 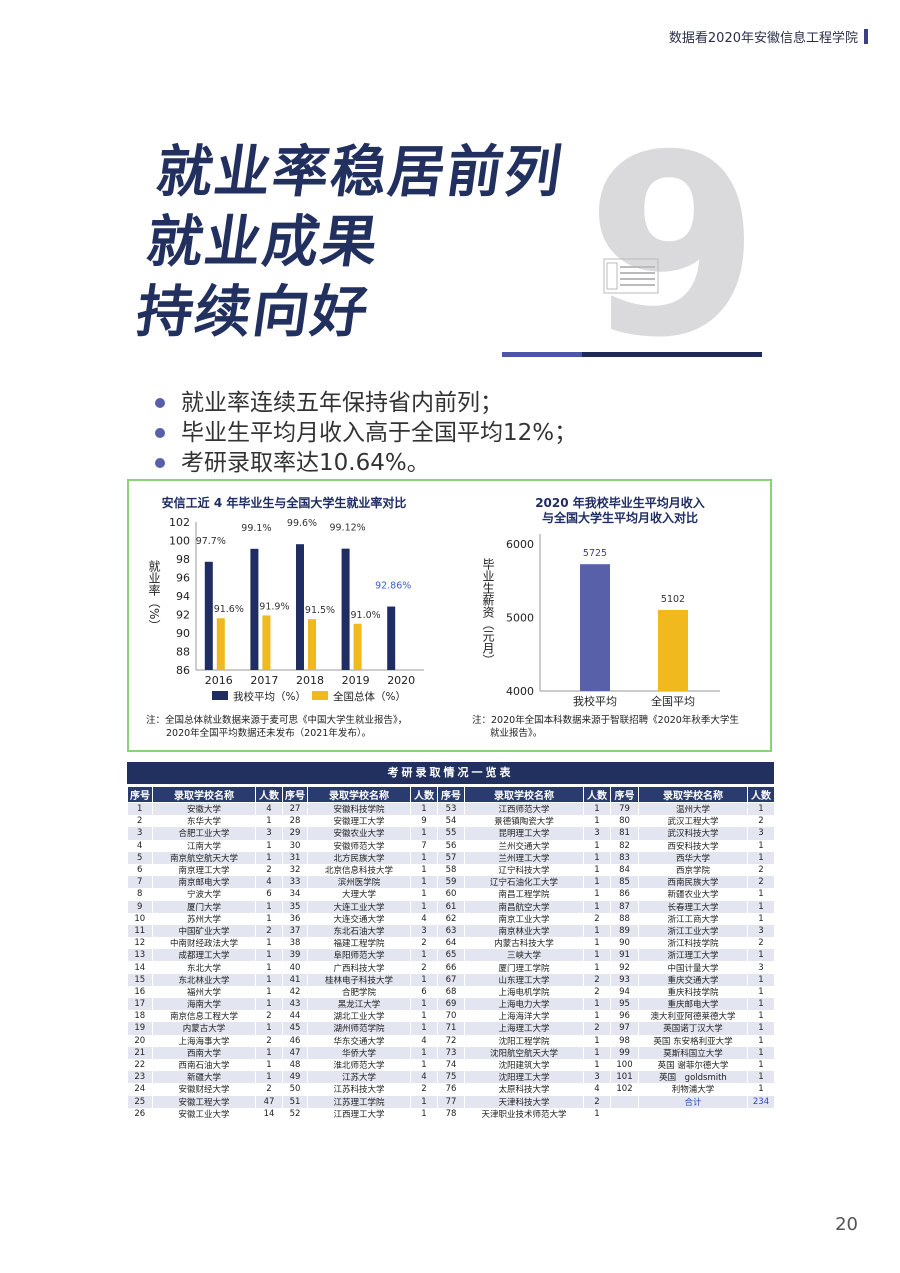 I want to click on chart2-y-tick: 6000, so click(x=520, y=544).